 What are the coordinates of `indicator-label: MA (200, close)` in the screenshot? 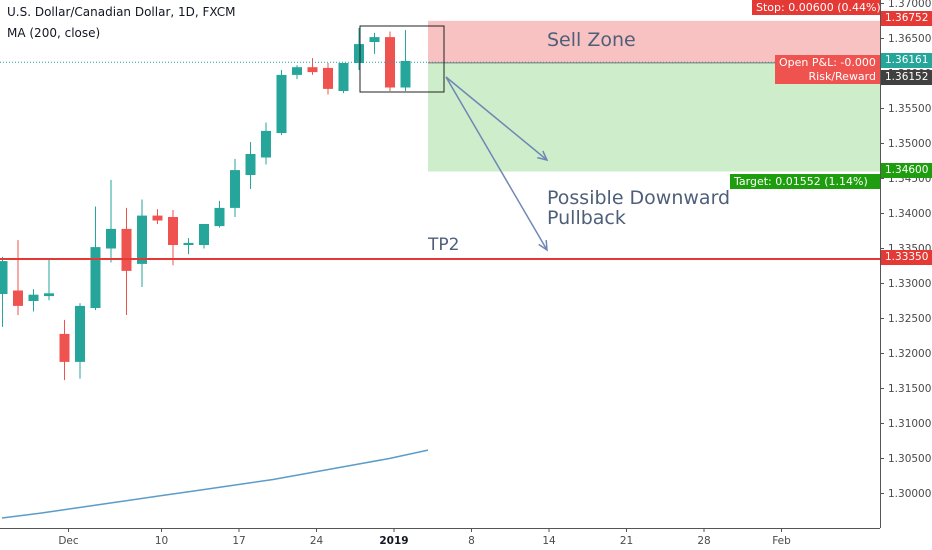 It's located at (54, 33).